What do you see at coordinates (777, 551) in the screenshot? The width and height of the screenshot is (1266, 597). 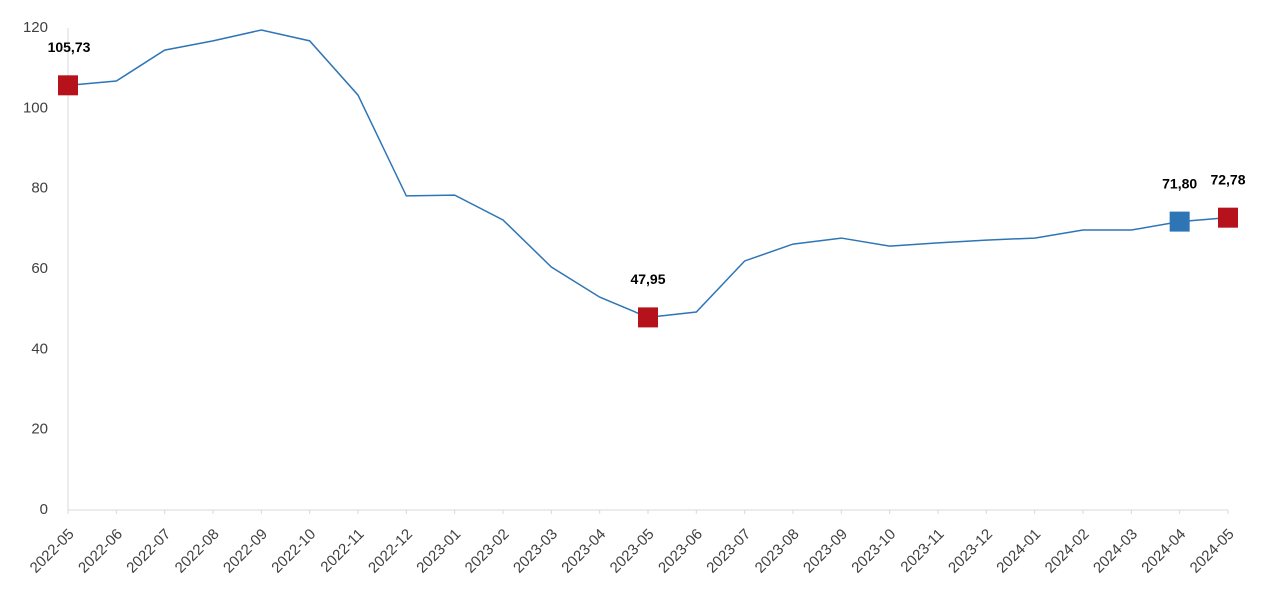 I see `x-tick-label: 2023-08` at bounding box center [777, 551].